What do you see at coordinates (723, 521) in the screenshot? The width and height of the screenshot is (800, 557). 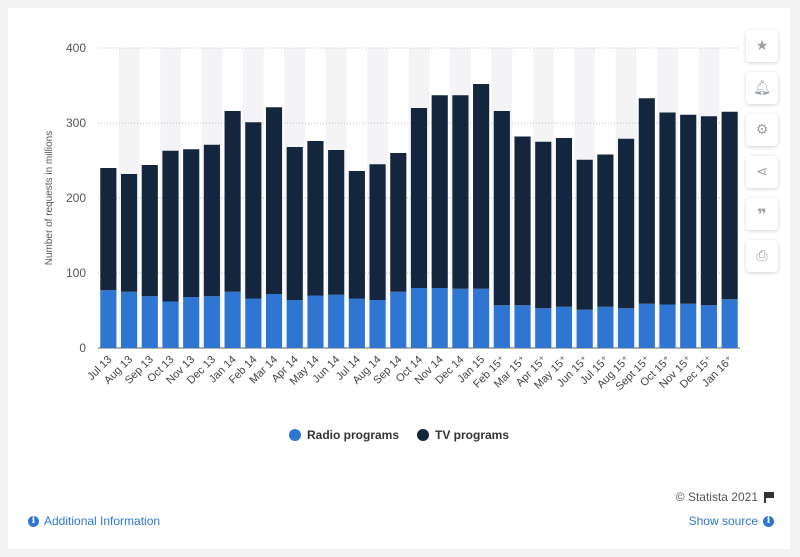 I see `show-source-label: Show source` at bounding box center [723, 521].